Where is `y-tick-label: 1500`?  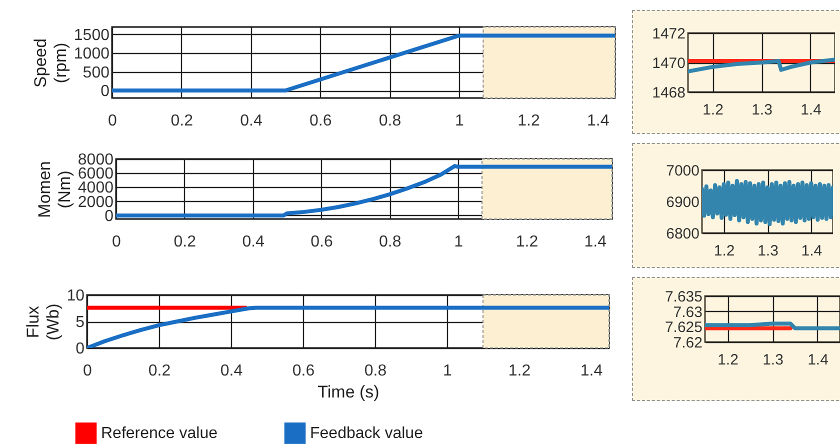 y-tick-label: 1500 is located at coordinates (92, 35).